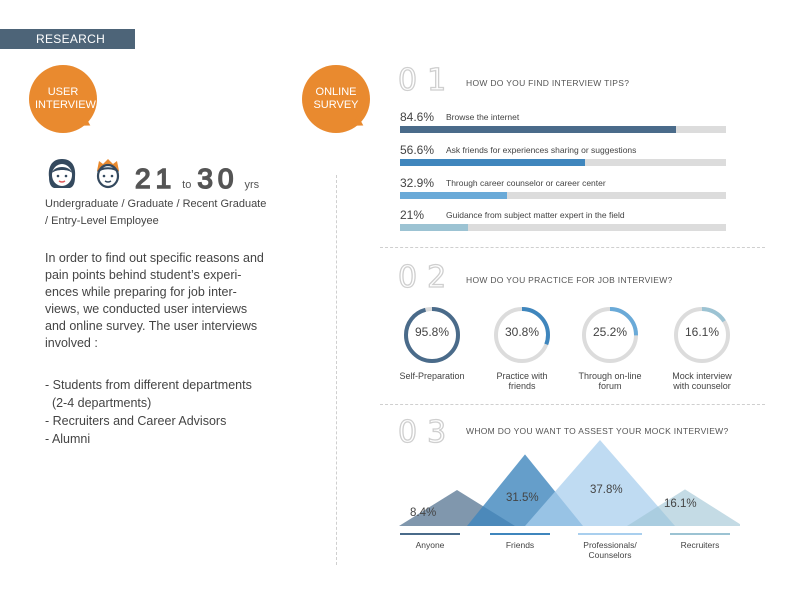  Describe the element at coordinates (218, 178) in the screenshot. I see `age-to: 30` at that location.